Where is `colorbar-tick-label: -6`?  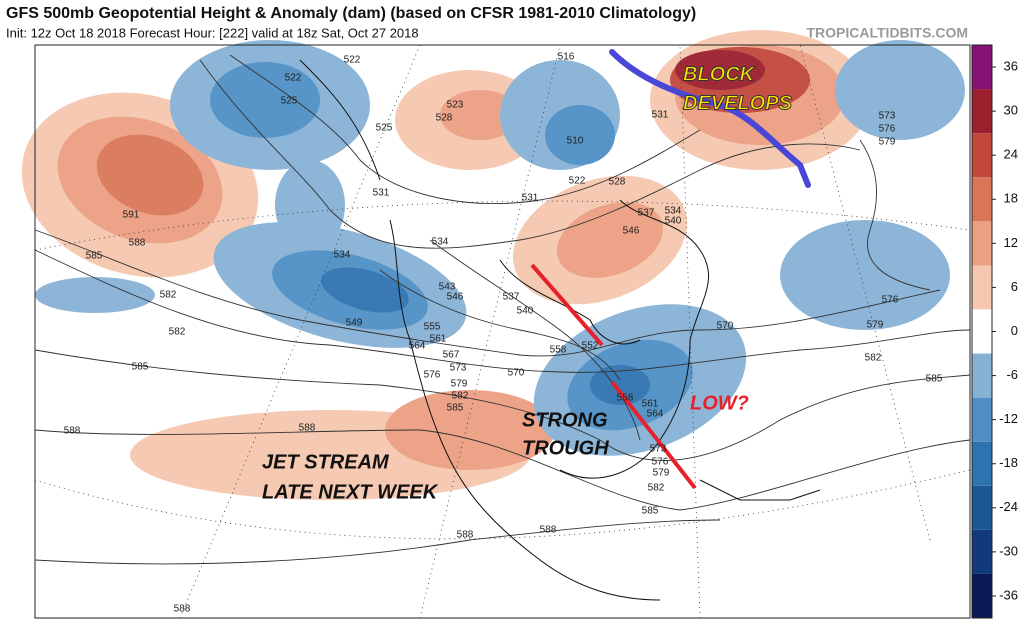
colorbar-tick-label: -6 is located at coordinates (1012, 374).